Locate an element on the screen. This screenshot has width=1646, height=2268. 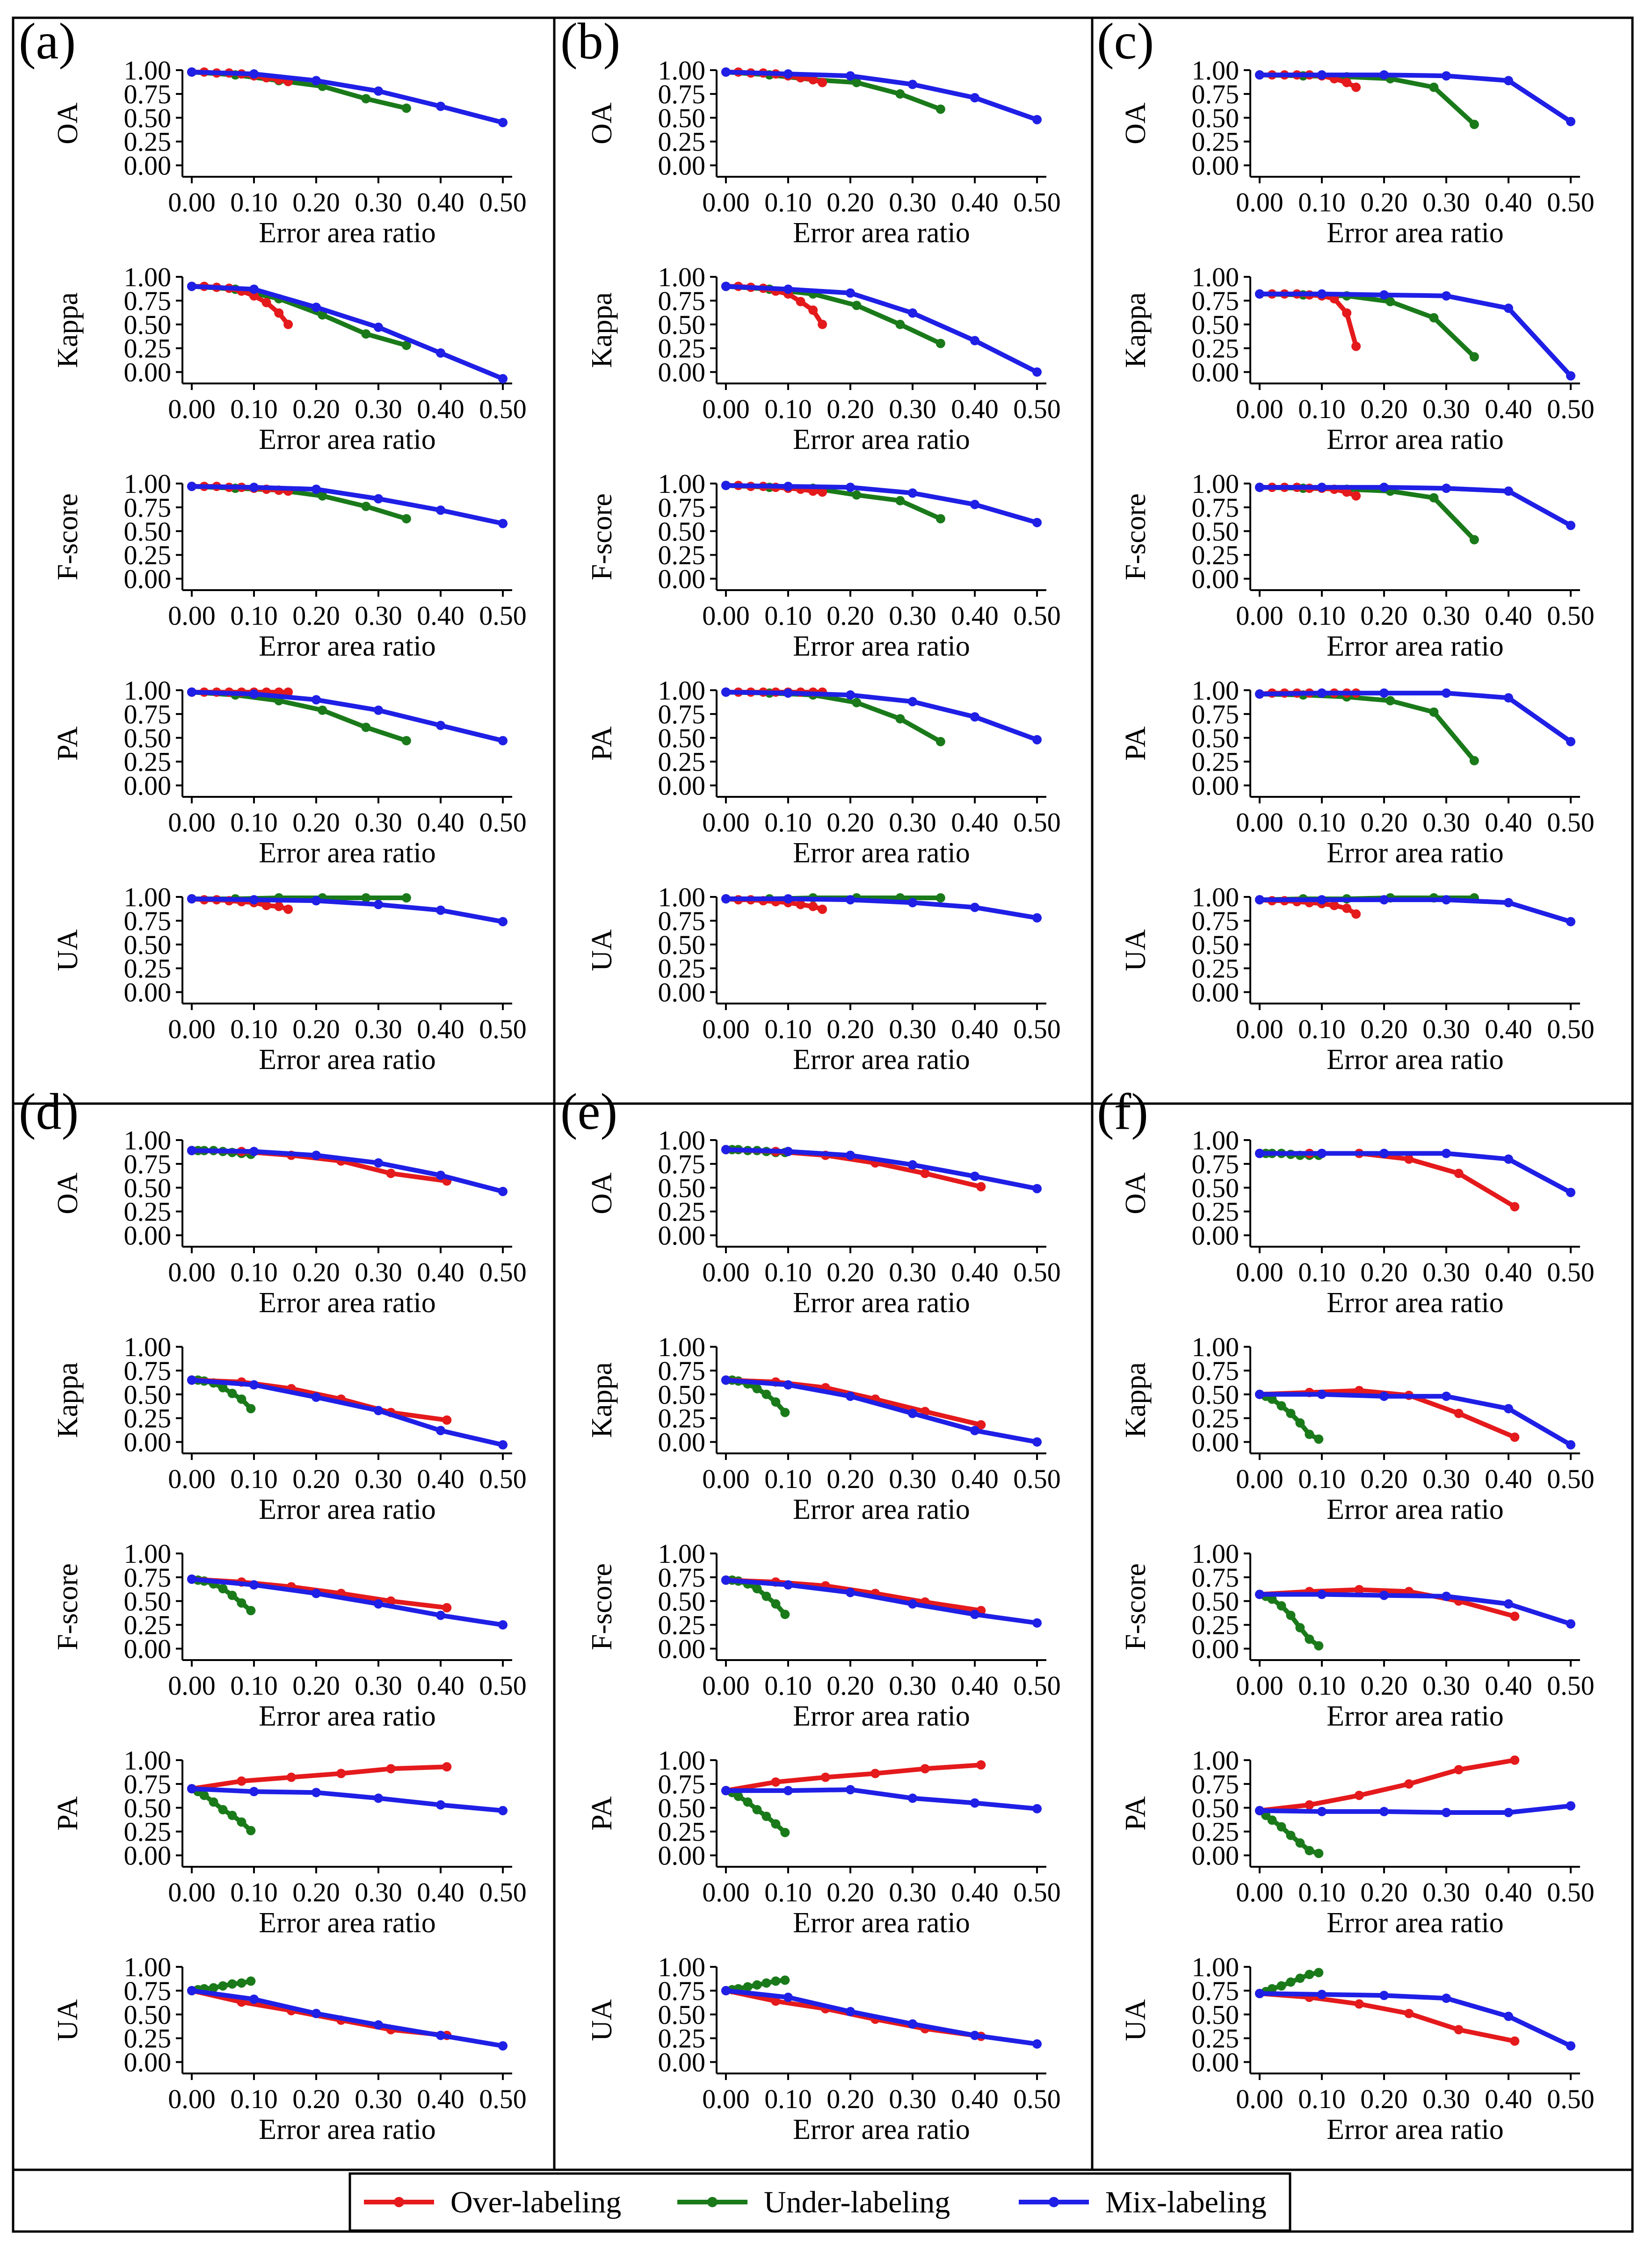
y-tick-label: 0.25 is located at coordinates (682, 348).